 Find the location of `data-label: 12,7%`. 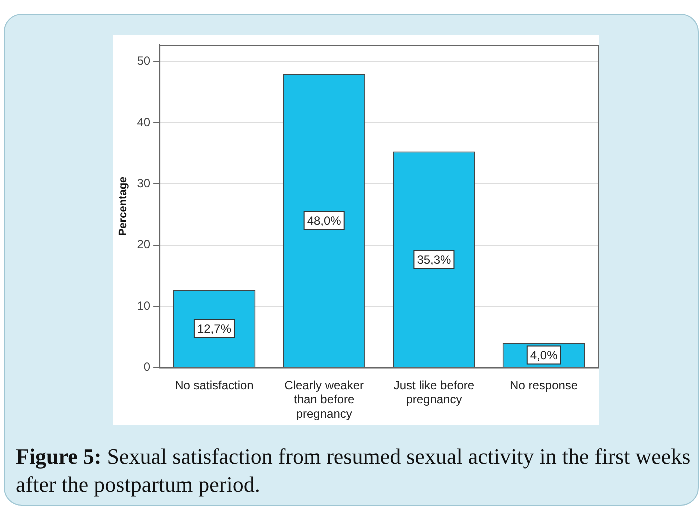

data-label: 12,7% is located at coordinates (214, 329).